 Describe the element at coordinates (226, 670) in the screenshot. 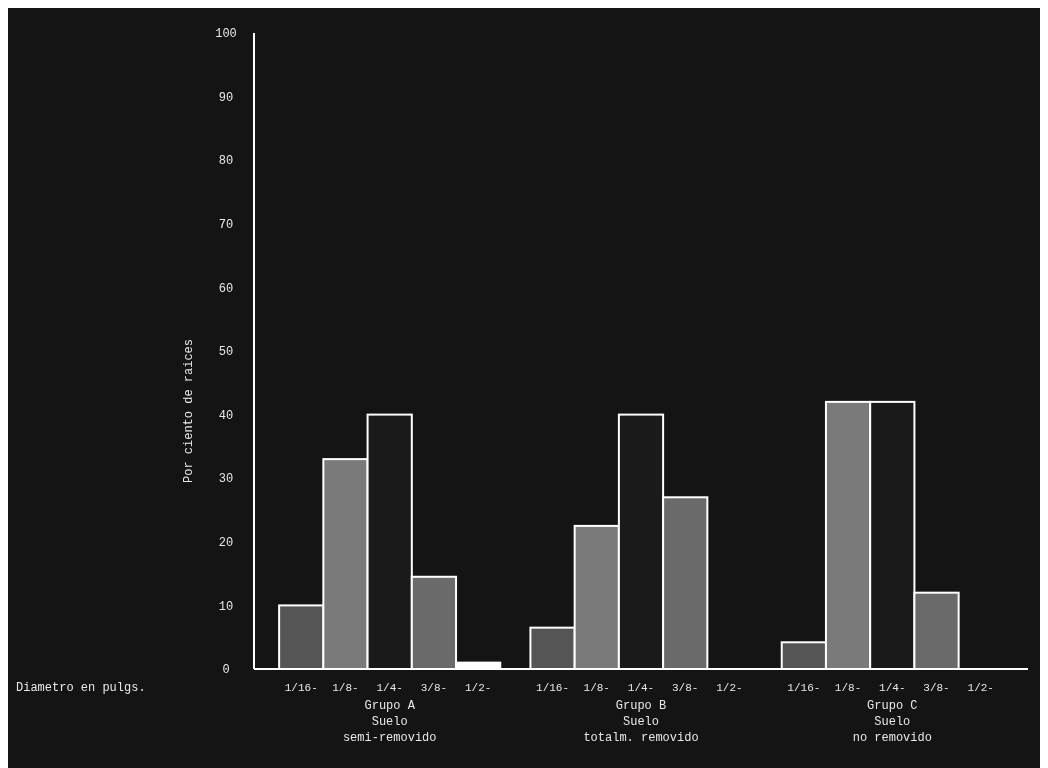

I see `y-tick-label: 0` at that location.